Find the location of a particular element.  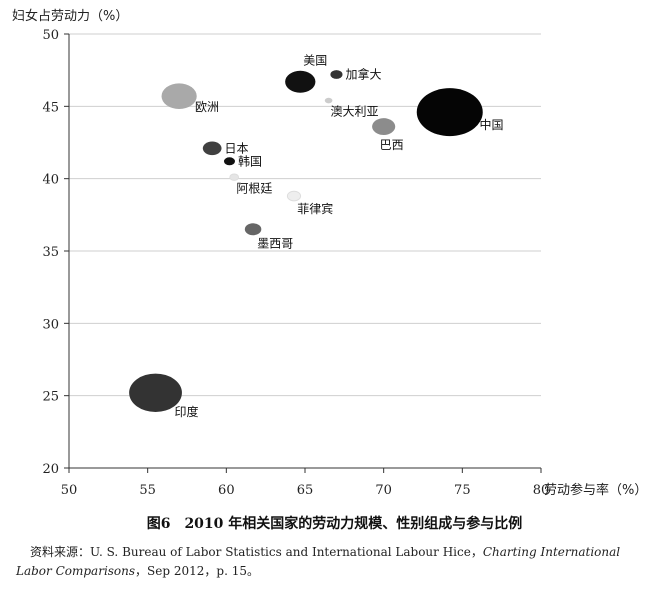

bubble-label-巴西: 巴西 is located at coordinates (392, 145).